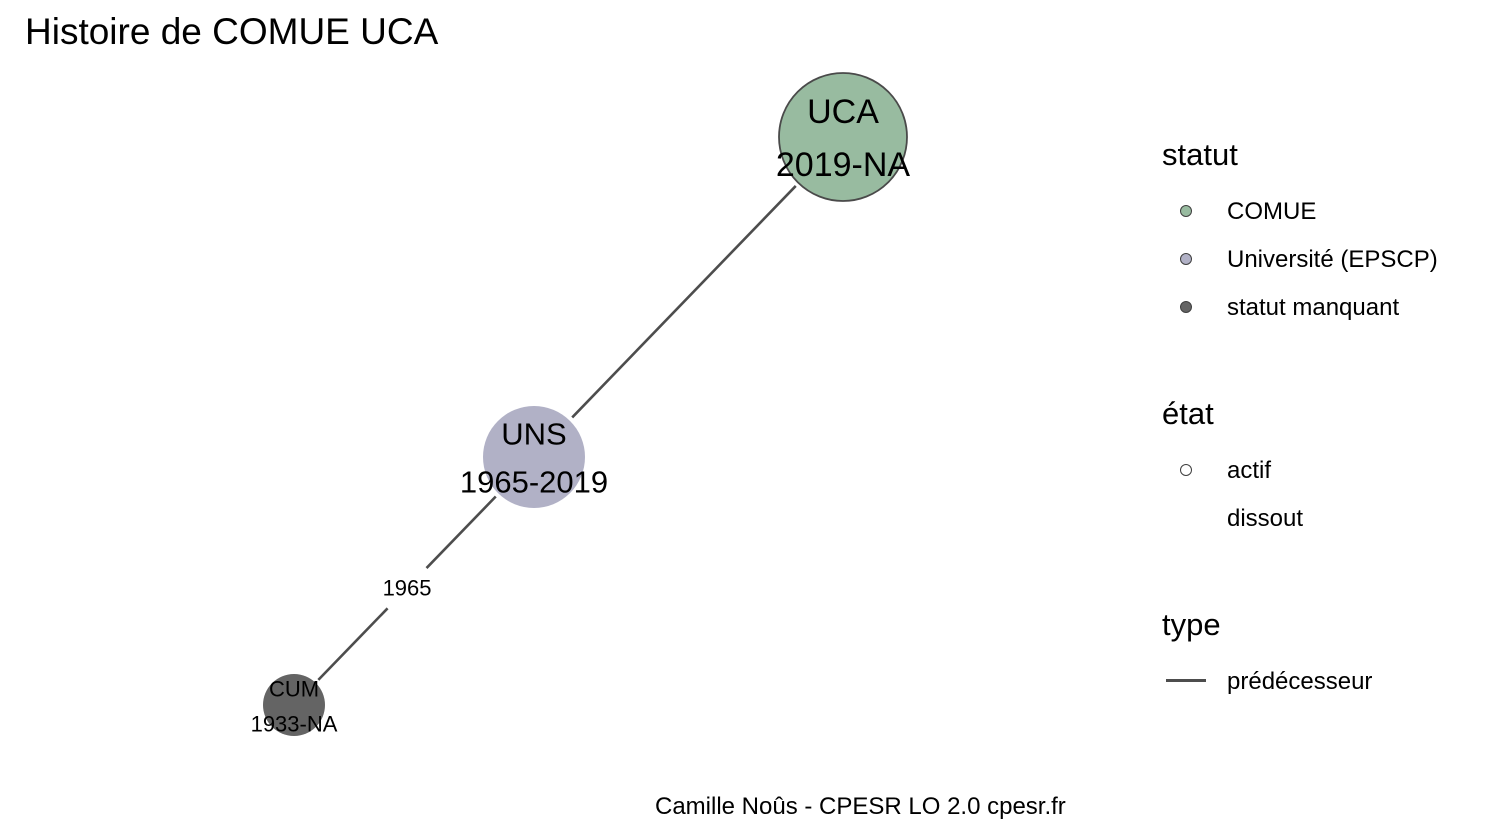  Describe the element at coordinates (294, 705) in the screenshot. I see `node-cum` at that location.